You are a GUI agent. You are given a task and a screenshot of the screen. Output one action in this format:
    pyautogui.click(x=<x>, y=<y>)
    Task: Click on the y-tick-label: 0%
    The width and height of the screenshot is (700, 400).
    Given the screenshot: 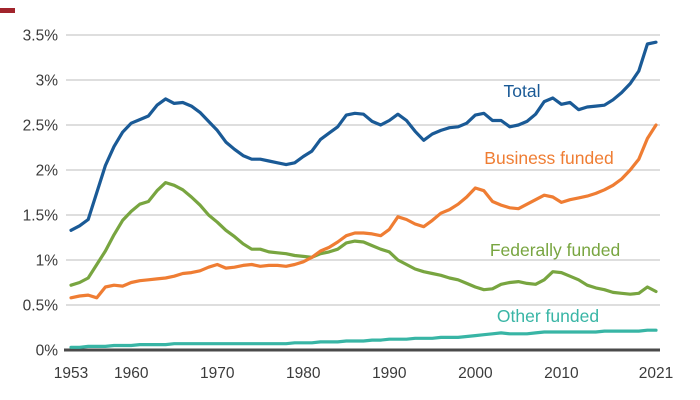 What is the action you would take?
    pyautogui.click(x=47, y=351)
    